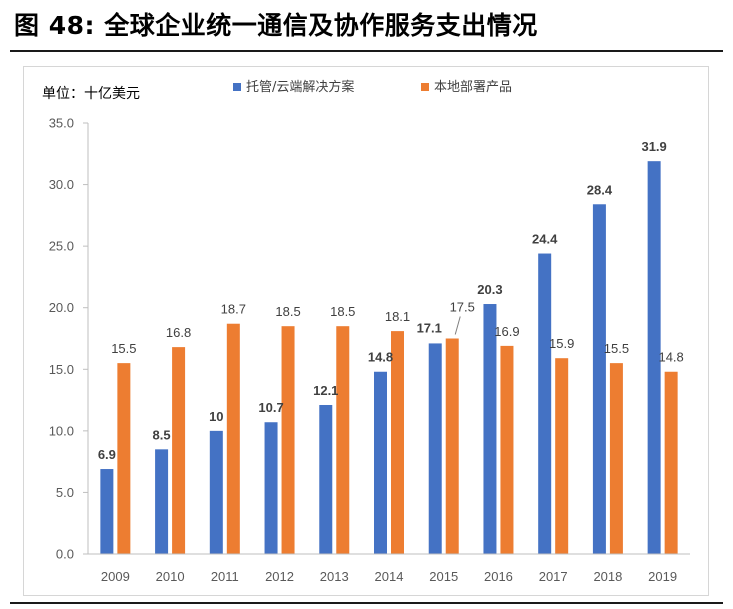  What do you see at coordinates (178, 332) in the screenshot?
I see `data-label-on-premise: 16.8` at bounding box center [178, 332].